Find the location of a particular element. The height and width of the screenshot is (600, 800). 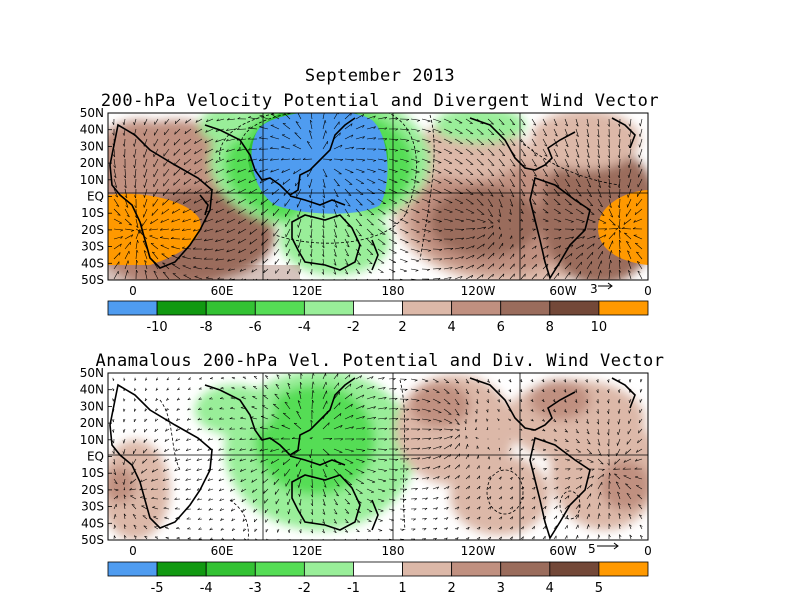

svg-text: 5 is located at coordinates (592, 549).